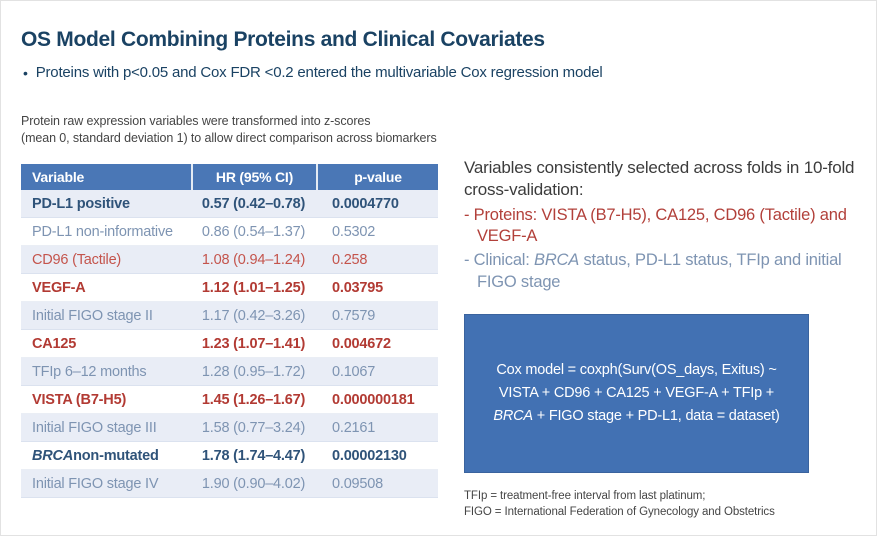 The width and height of the screenshot is (877, 536). I want to click on table-row: CD96 (Tactile) 1.08 (0.94–1.24) 0.258, so click(229, 260).